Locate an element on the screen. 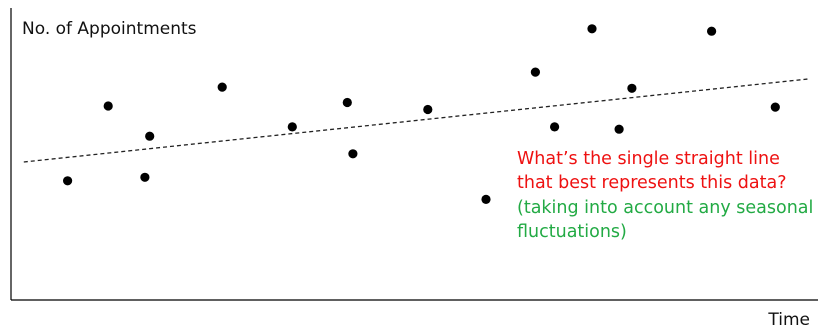  x-axis-label: Time is located at coordinates (789, 320).